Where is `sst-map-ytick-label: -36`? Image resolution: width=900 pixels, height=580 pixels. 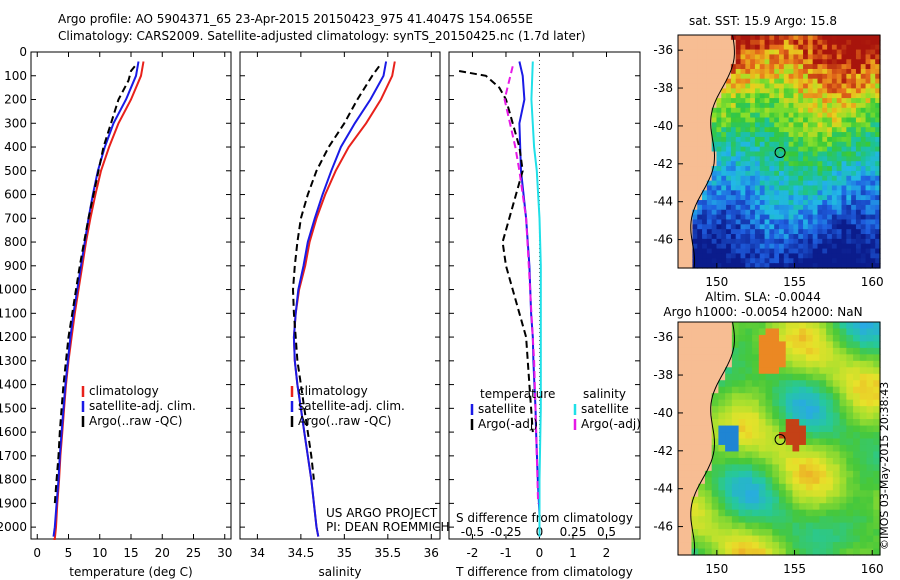
sst-map-ytick-label: -36 is located at coordinates (663, 50).